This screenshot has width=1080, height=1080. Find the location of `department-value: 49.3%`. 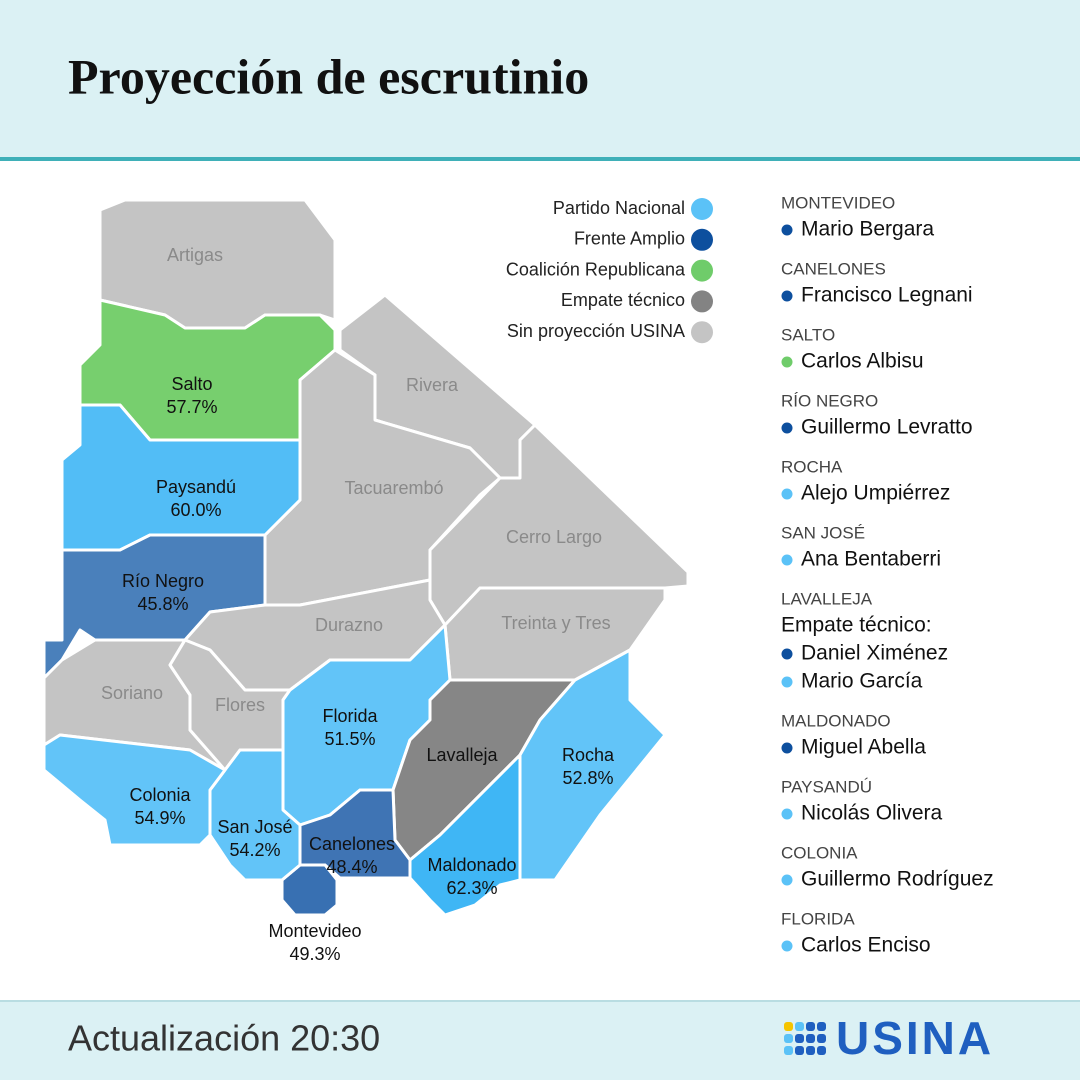

department-value: 49.3% is located at coordinates (314, 954).